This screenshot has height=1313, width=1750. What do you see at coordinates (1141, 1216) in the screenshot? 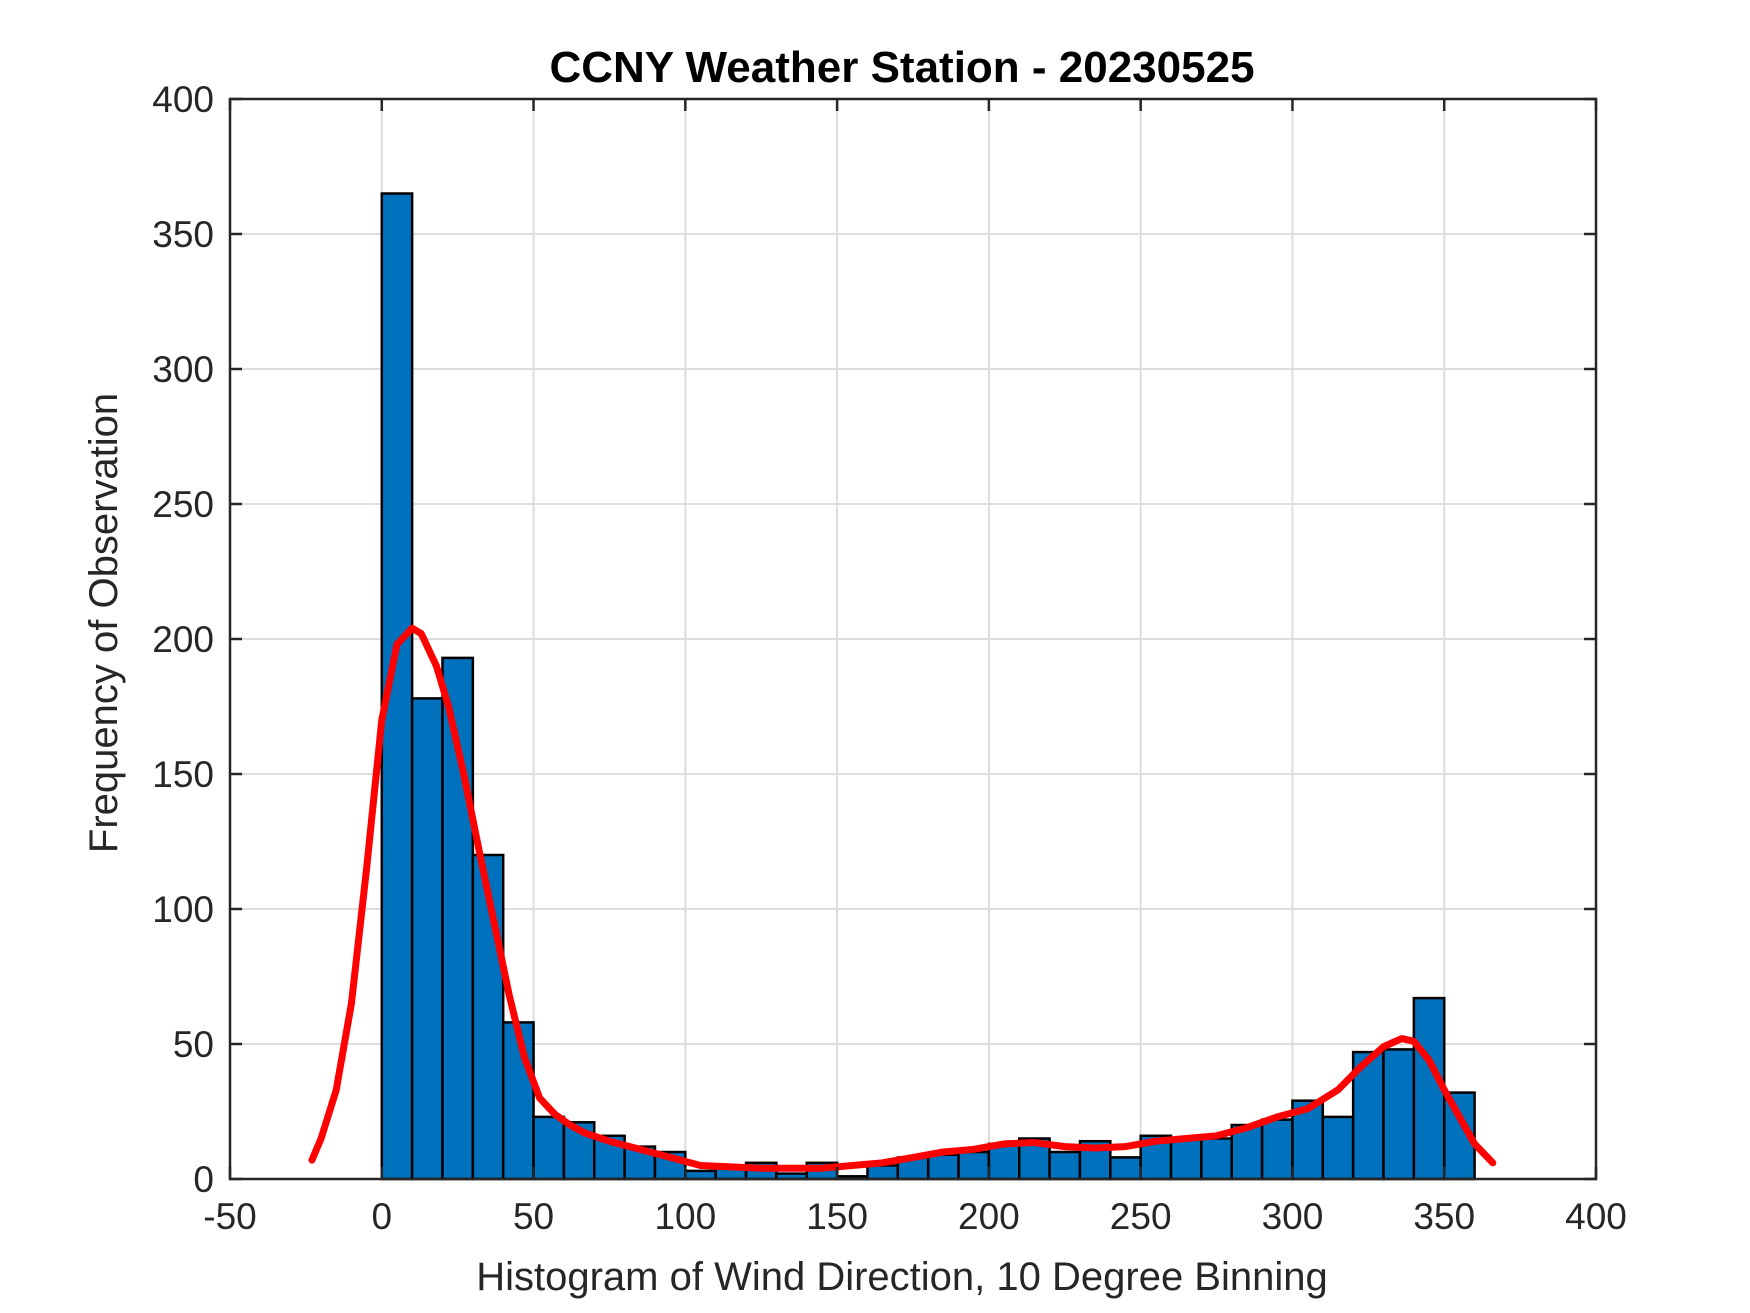
I see `x-tick-label: 250` at bounding box center [1141, 1216].